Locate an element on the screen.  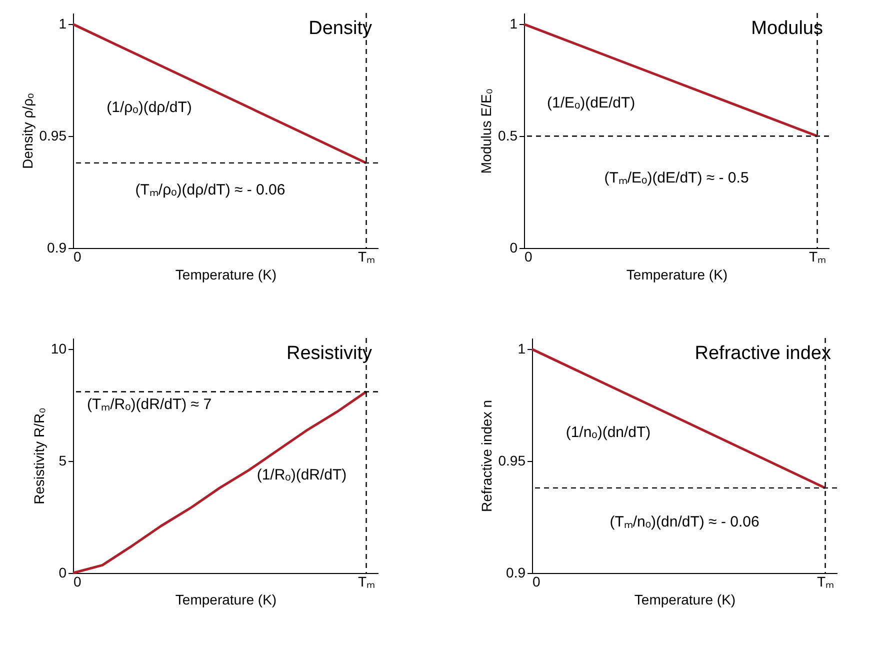
annotation: (1/nₒ)(dn/dT) is located at coordinates (608, 432).